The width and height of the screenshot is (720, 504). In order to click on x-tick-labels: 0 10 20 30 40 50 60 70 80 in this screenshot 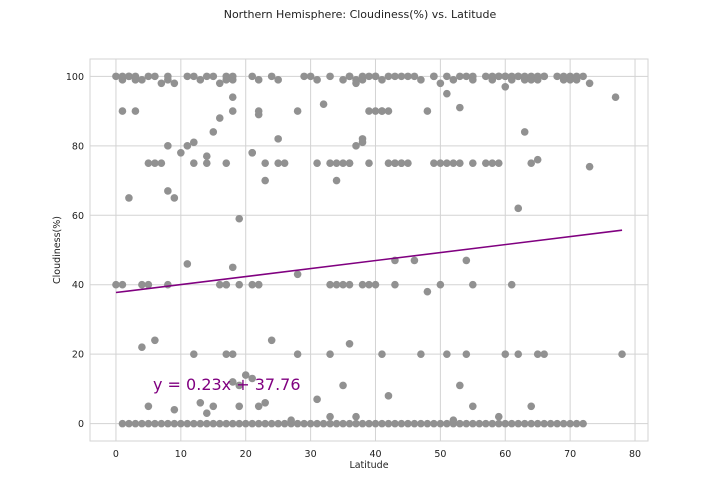, I will do `click(377, 454)`.